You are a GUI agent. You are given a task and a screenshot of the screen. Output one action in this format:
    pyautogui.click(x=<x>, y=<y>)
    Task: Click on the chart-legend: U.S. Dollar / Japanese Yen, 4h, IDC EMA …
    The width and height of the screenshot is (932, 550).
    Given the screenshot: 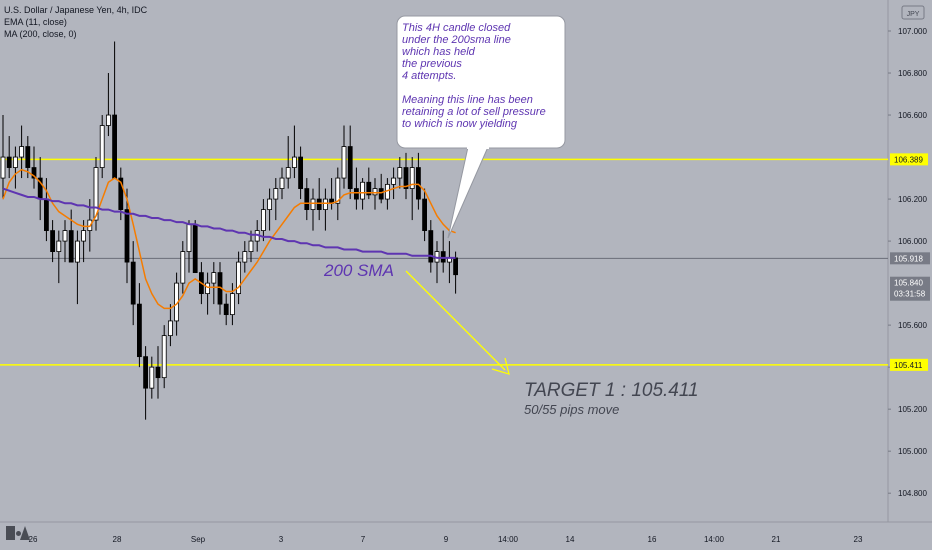 What is the action you would take?
    pyautogui.click(x=75, y=22)
    